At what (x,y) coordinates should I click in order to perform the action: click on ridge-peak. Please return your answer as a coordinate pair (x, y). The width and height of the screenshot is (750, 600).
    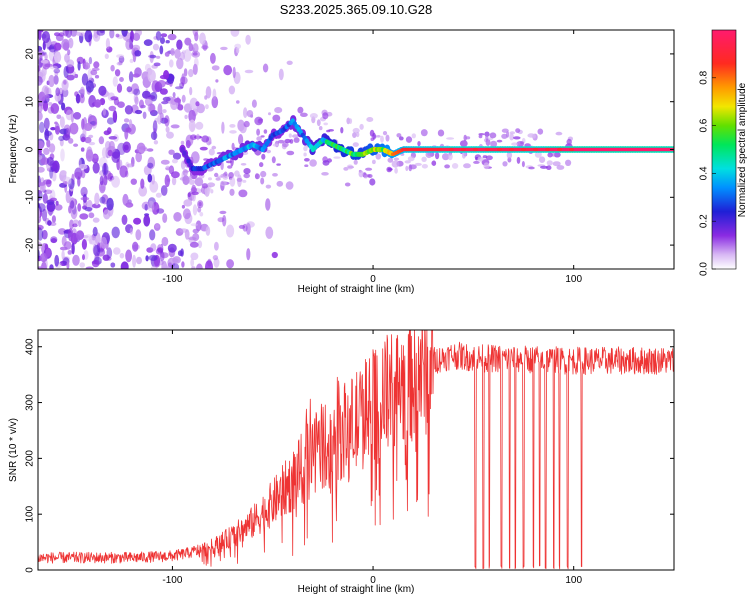
    Looking at the image, I should click on (572, 149).